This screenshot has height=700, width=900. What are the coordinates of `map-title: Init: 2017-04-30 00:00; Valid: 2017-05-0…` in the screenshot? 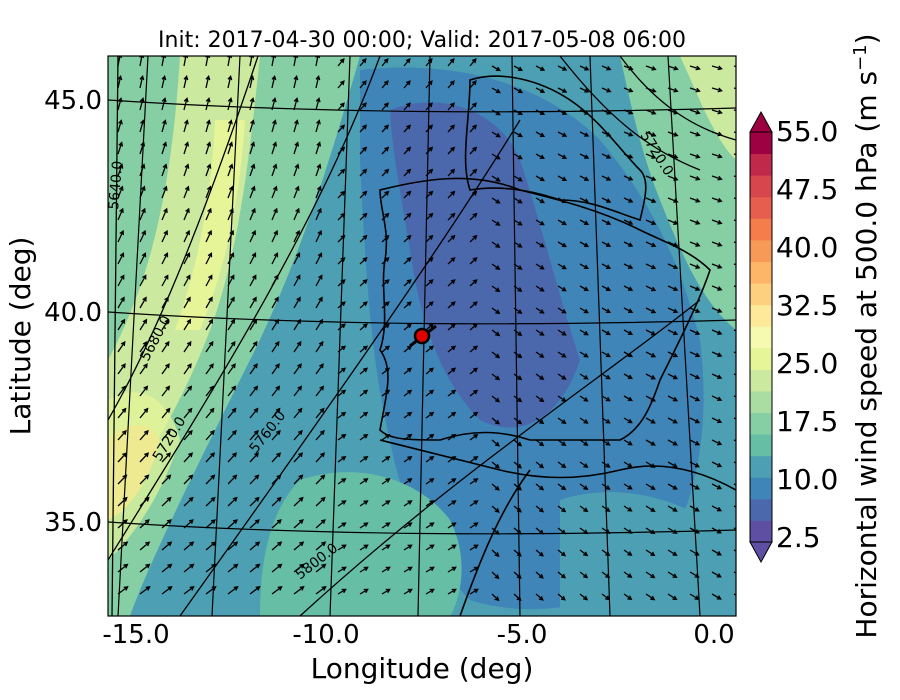 It's located at (422, 40).